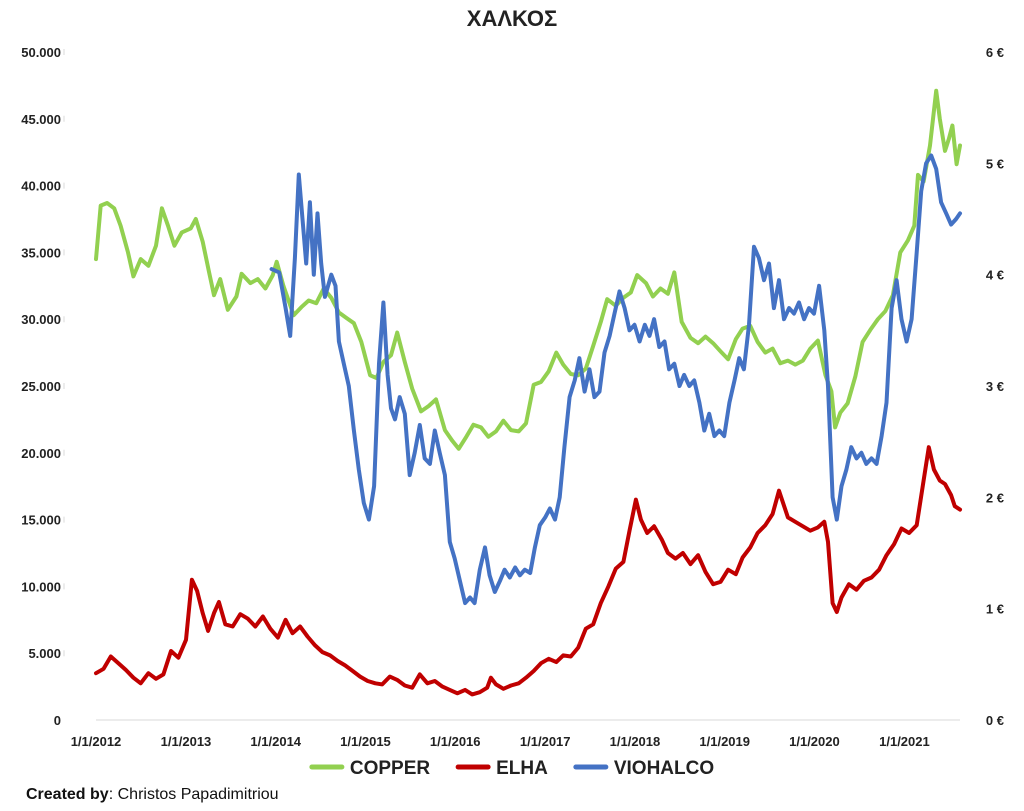  I want to click on credit-author: Christos Papadimitriou, so click(198, 794).